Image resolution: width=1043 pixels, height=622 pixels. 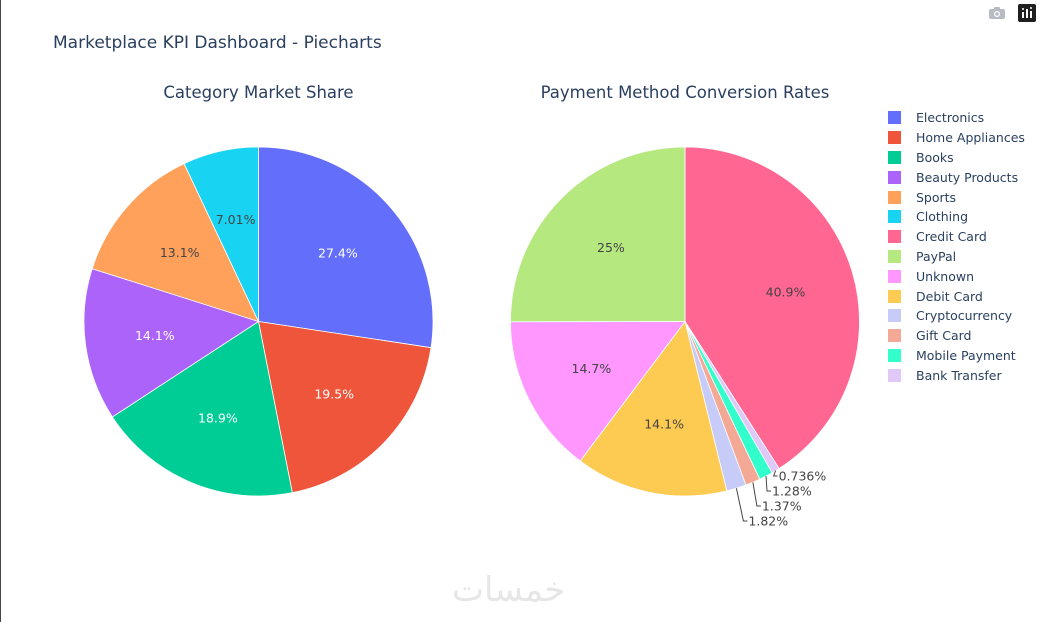 What do you see at coordinates (756, 494) in the screenshot?
I see `leader-line-gift-card` at bounding box center [756, 494].